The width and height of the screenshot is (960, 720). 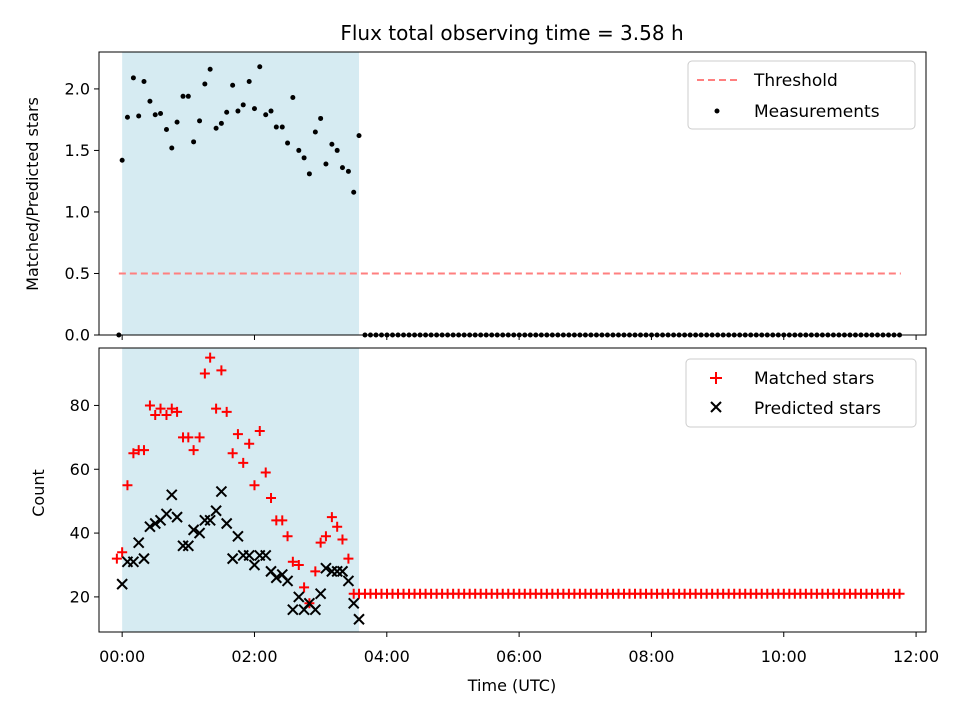 I want to click on bottom-y-axis-label: Count, so click(x=38, y=493).